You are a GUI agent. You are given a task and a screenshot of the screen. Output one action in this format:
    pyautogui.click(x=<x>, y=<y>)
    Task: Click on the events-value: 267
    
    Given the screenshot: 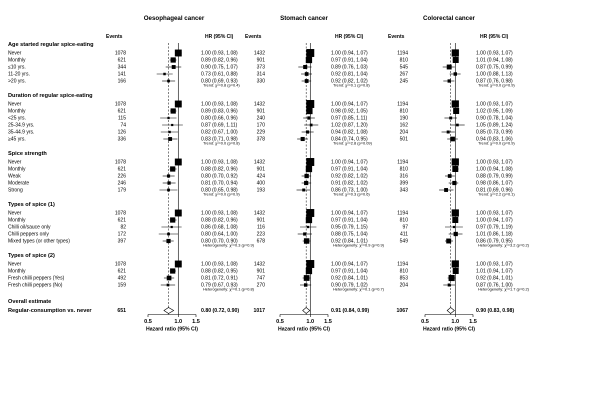 What is the action you would take?
    pyautogui.click(x=404, y=75)
    